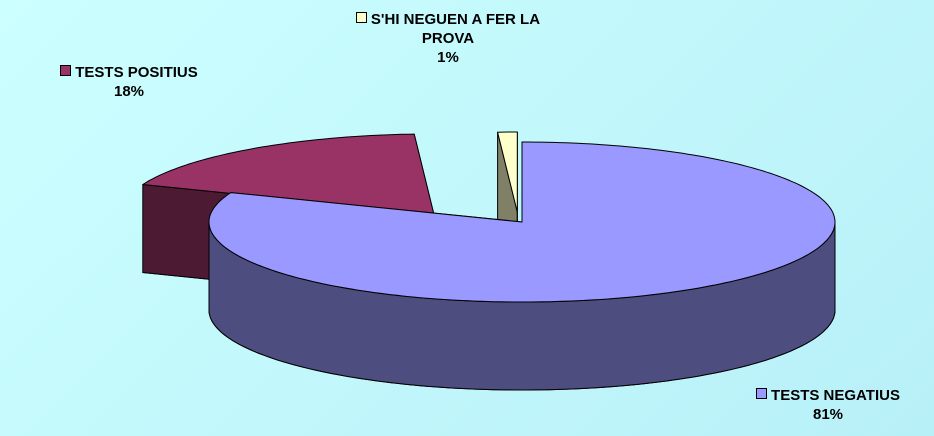 The height and width of the screenshot is (436, 934). I want to click on category-name: TESTS POSITIUS, so click(136, 72).